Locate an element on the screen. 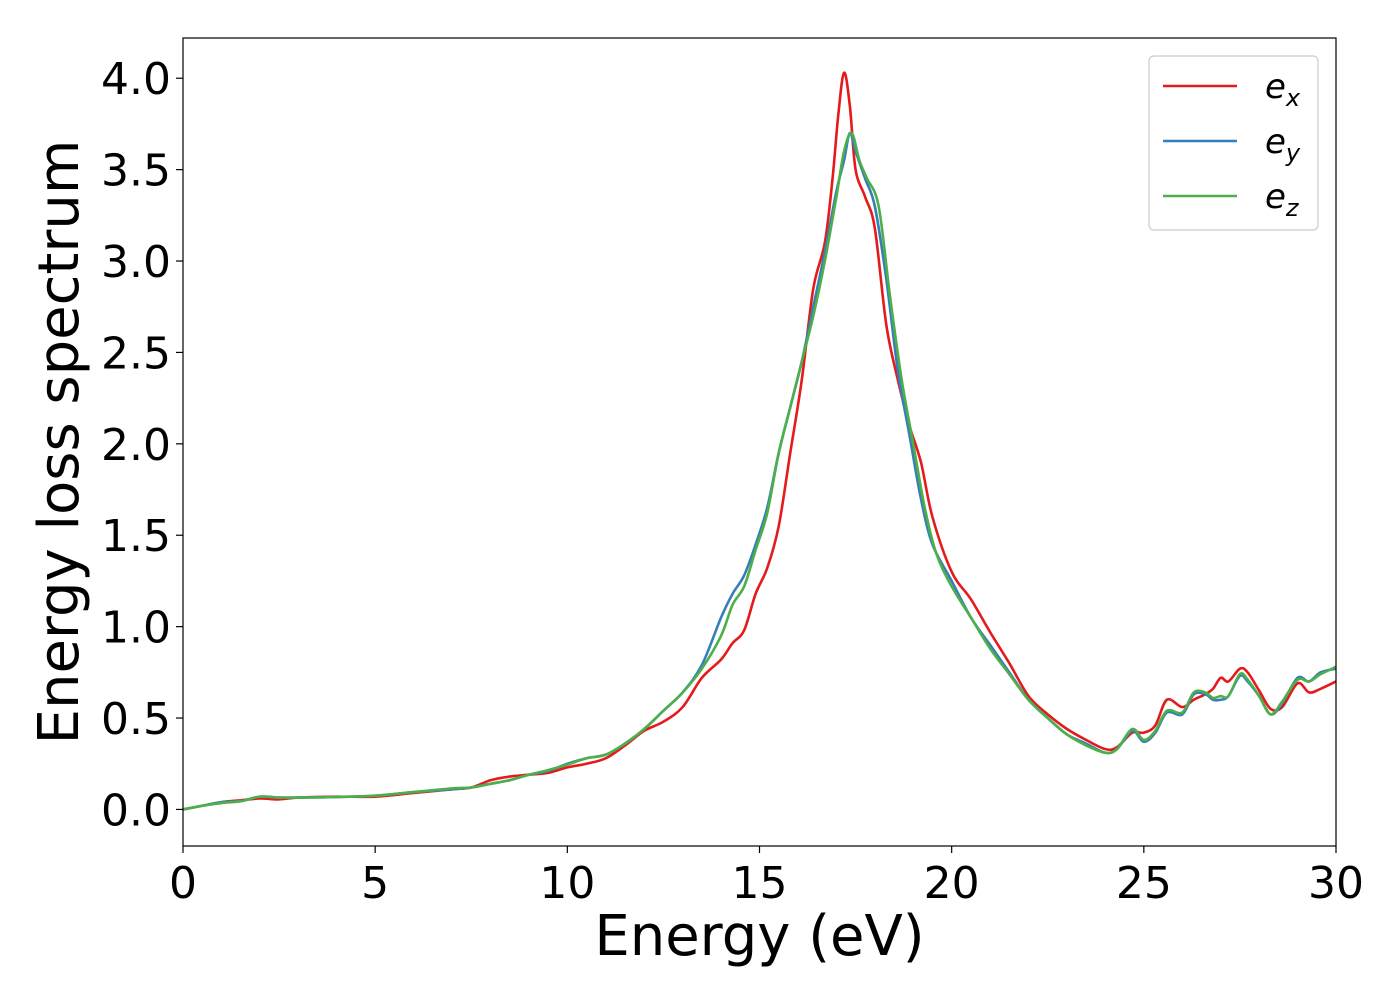 This screenshot has width=1400, height=1000. x-tick-label: 25 is located at coordinates (1144, 883).